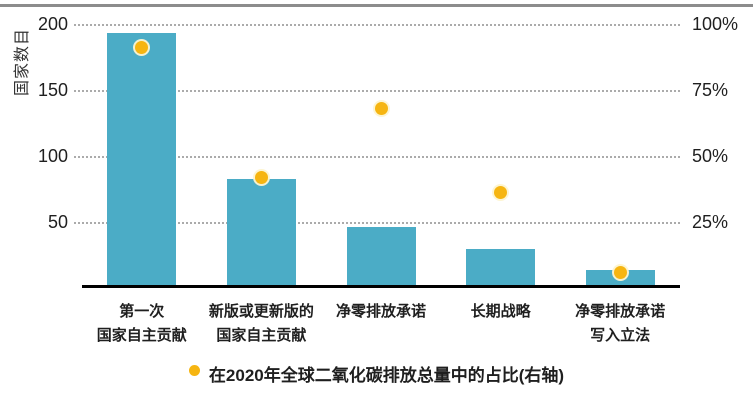  What do you see at coordinates (710, 156) in the screenshot?
I see `right-tick-label: 50%` at bounding box center [710, 156].